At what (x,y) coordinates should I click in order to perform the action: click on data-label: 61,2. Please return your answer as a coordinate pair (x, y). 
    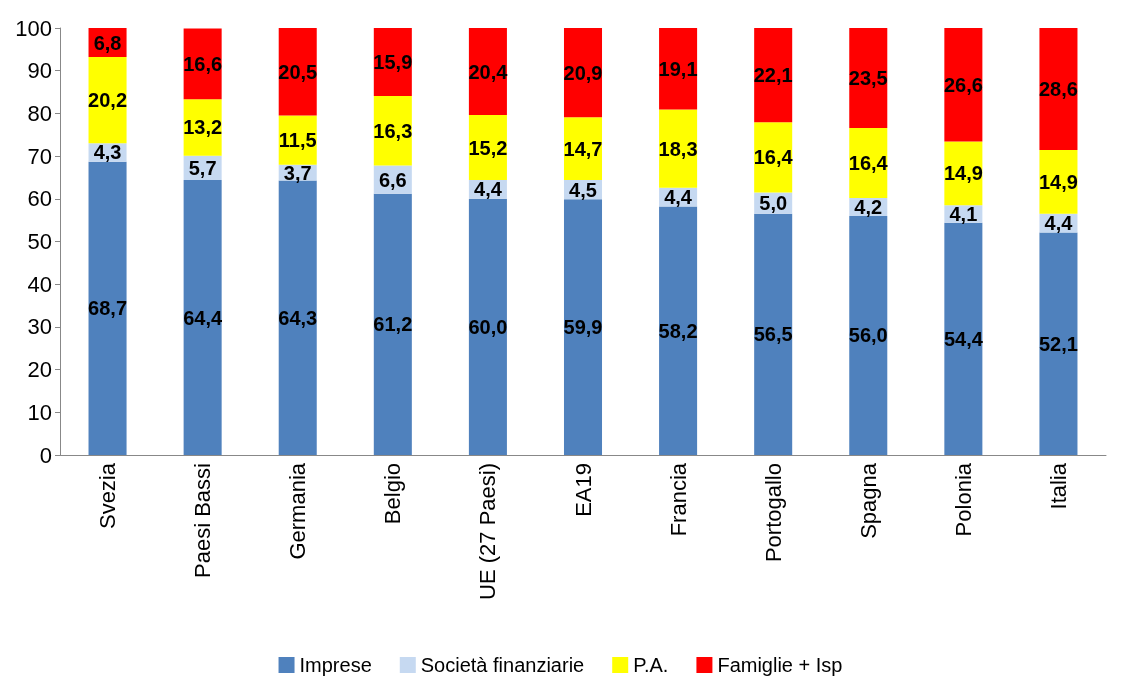
    Looking at the image, I should click on (393, 324).